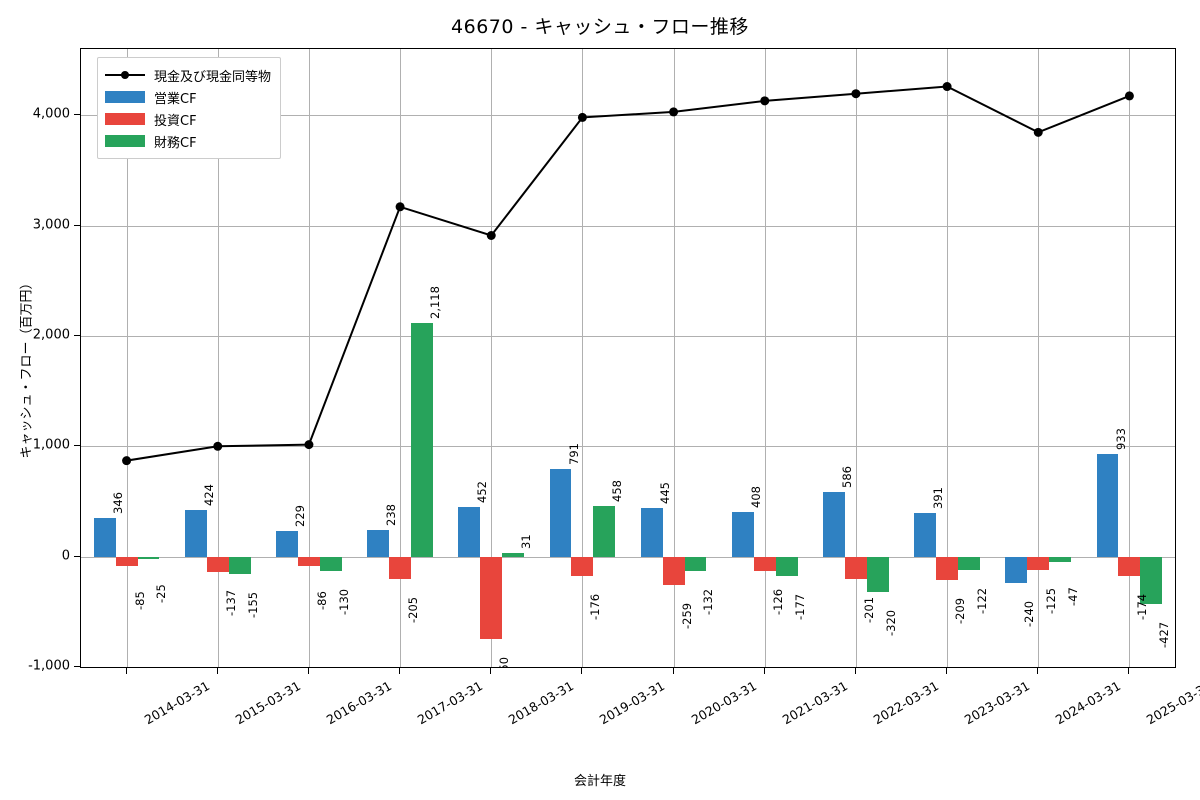  What do you see at coordinates (51, 114) in the screenshot?
I see `y-tick-label: 4,000` at bounding box center [51, 114].